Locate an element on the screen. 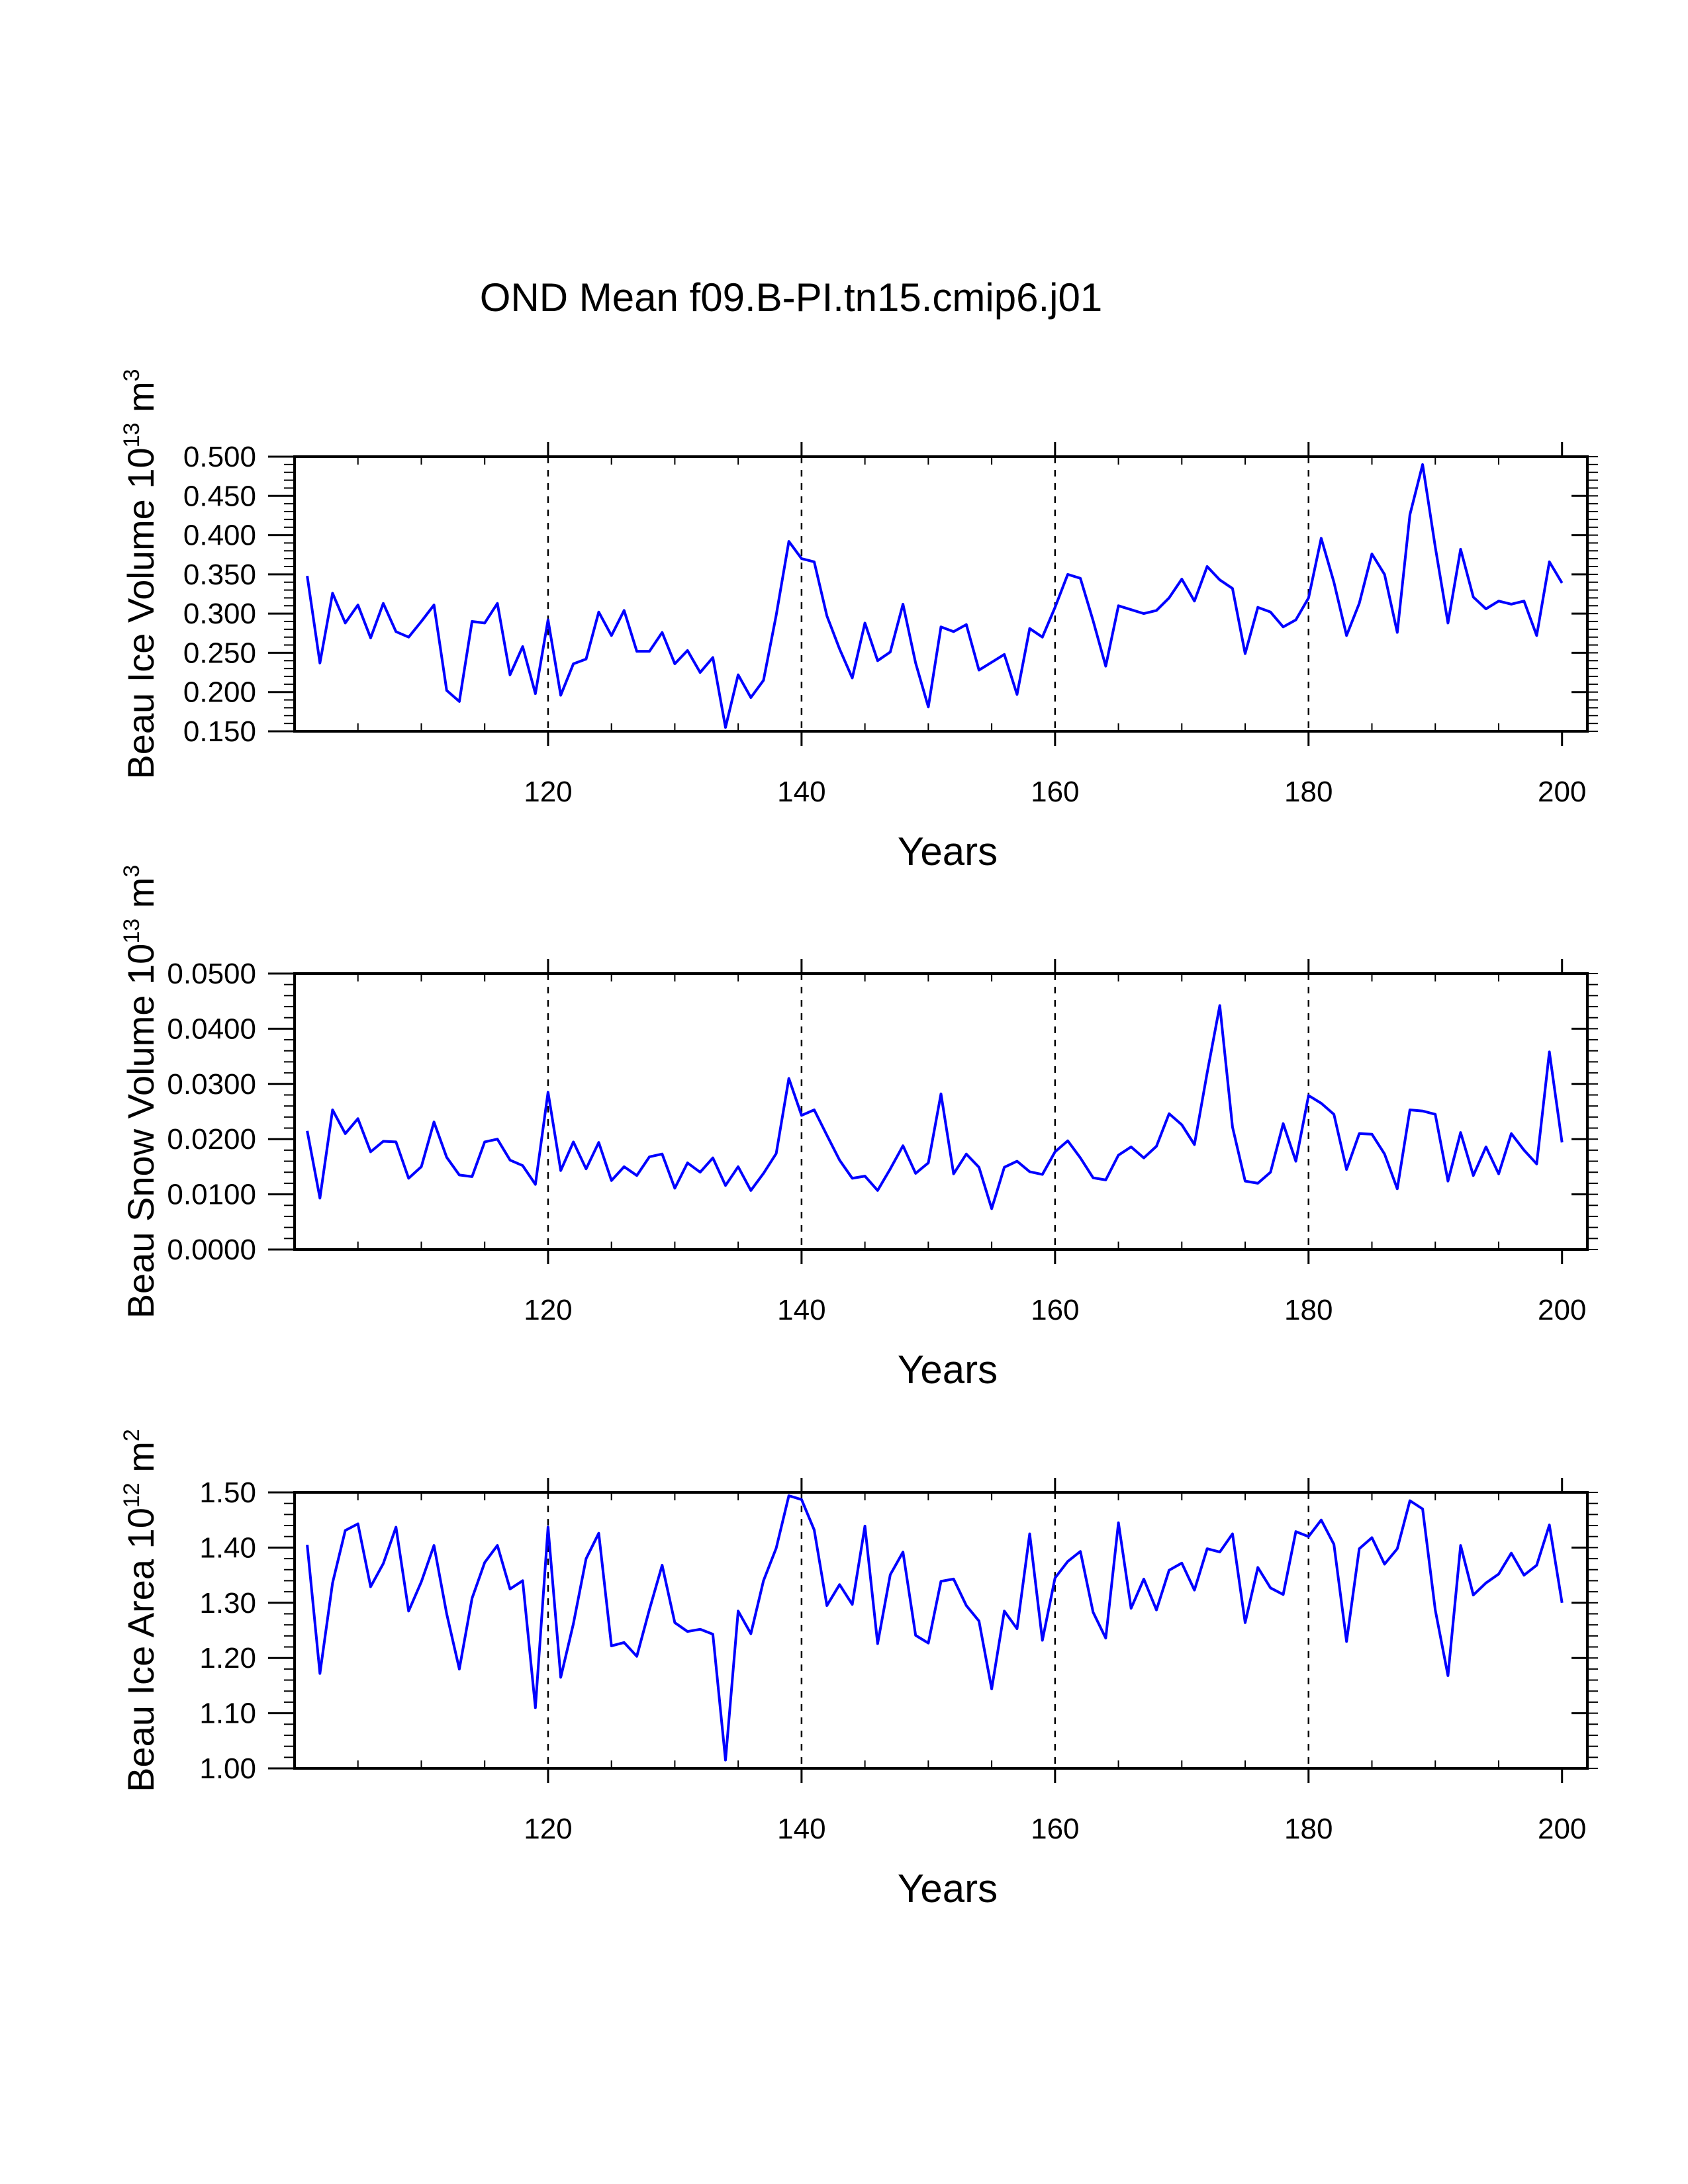 The width and height of the screenshot is (1688, 2184). ice-area-y-tick-label: 1.40 is located at coordinates (227, 1547).